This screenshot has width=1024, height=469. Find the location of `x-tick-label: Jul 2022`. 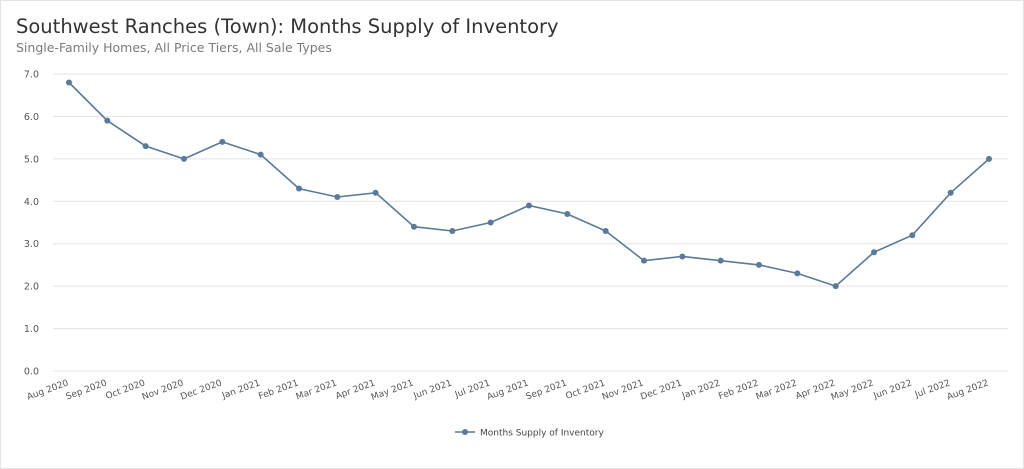

x-tick-label: Jul 2022 is located at coordinates (932, 389).